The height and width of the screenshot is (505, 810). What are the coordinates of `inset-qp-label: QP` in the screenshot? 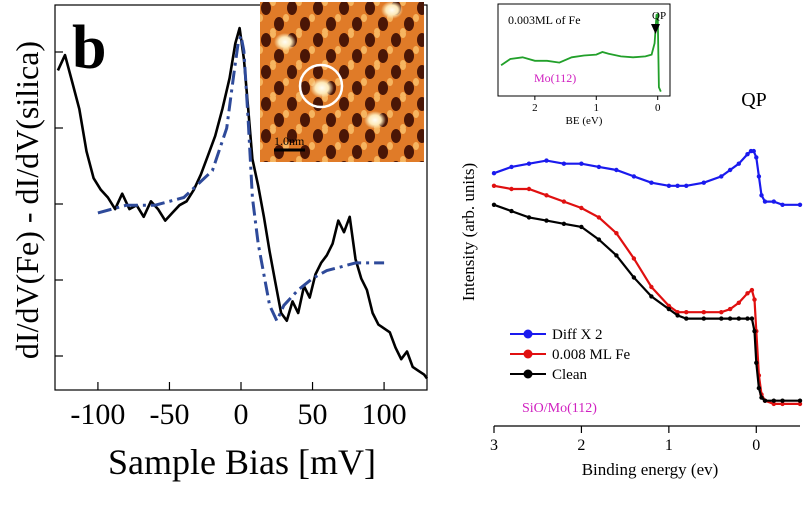 It's located at (659, 16).